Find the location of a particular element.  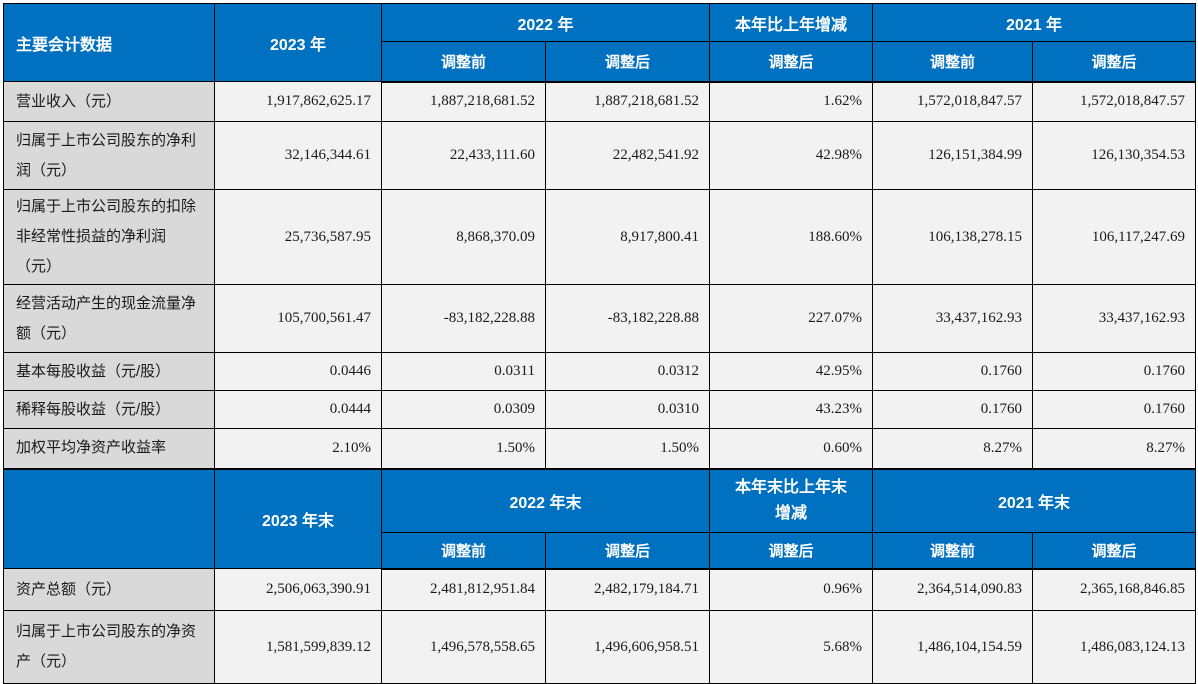

subheader-2021-pre-adjust: 调整前 is located at coordinates (953, 62).